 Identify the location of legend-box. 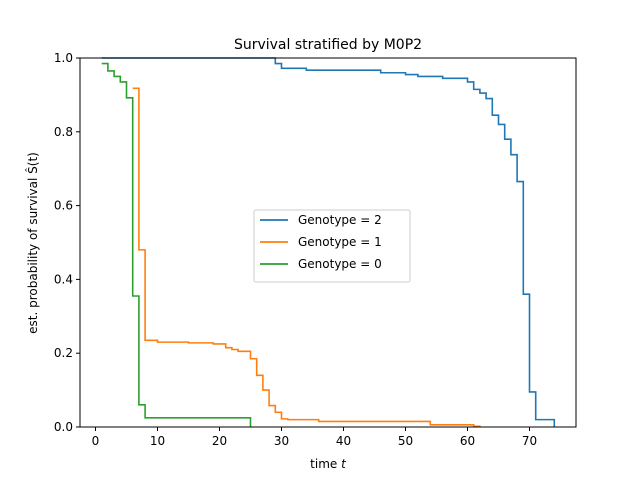
(332, 246).